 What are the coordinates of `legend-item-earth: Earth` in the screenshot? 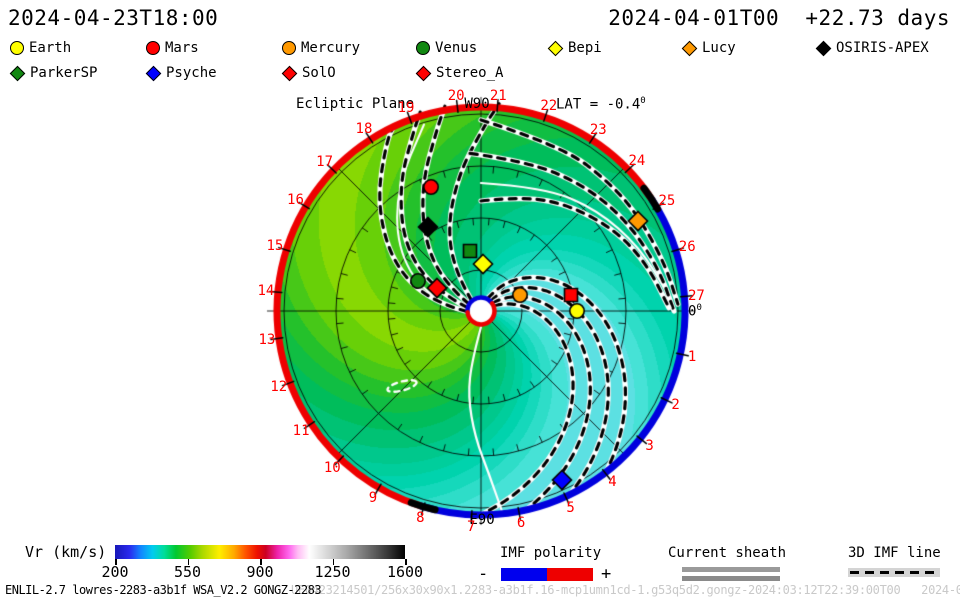 It's located at (40, 48).